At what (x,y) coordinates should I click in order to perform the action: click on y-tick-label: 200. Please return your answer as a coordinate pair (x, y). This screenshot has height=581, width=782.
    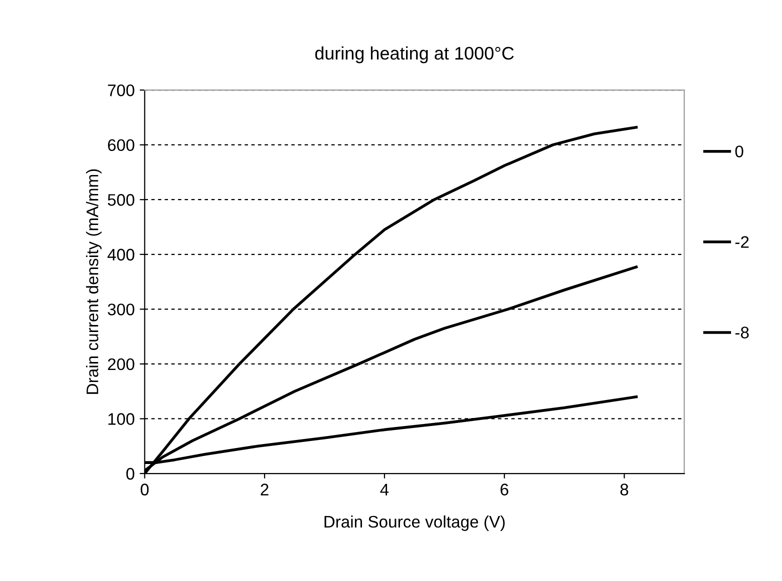
    Looking at the image, I should click on (121, 364).